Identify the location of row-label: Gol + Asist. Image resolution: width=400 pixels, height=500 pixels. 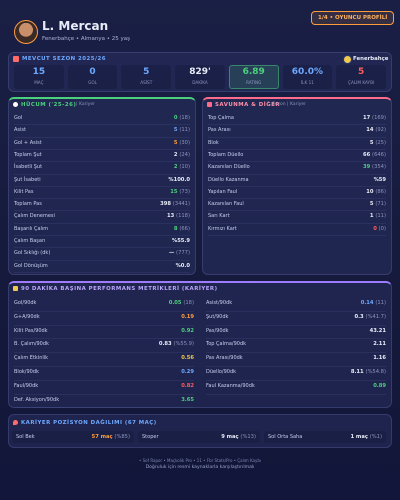
(28, 142).